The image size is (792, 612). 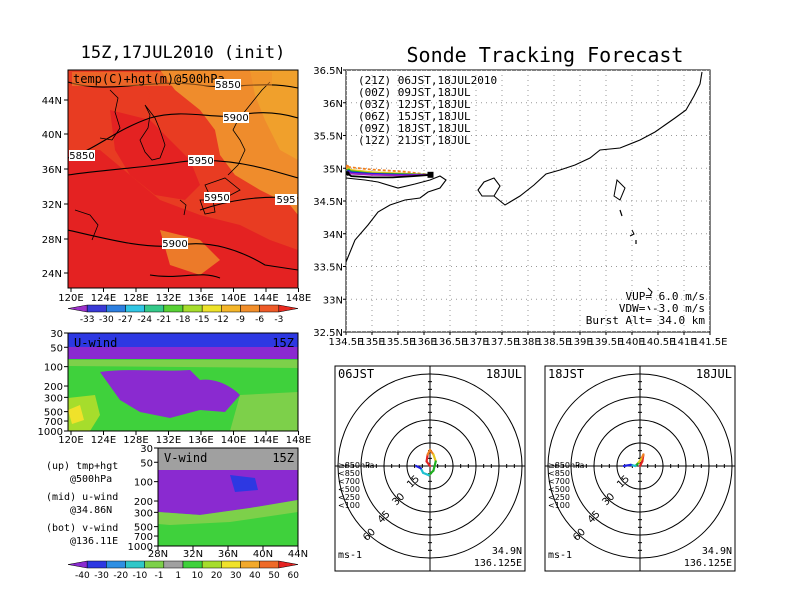 I want to click on wind-colorbar: -40 -30 -20 -10 -1 1 10 20 30 40 50 60, so click(x=183, y=570).